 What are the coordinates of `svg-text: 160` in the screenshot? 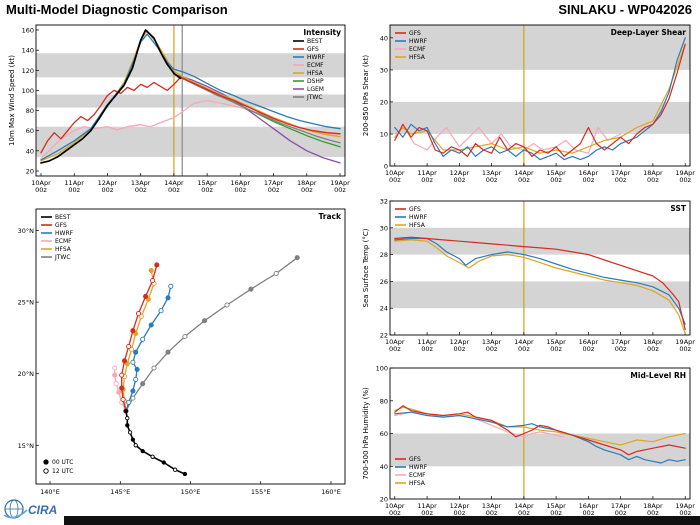 It's located at (28, 31).